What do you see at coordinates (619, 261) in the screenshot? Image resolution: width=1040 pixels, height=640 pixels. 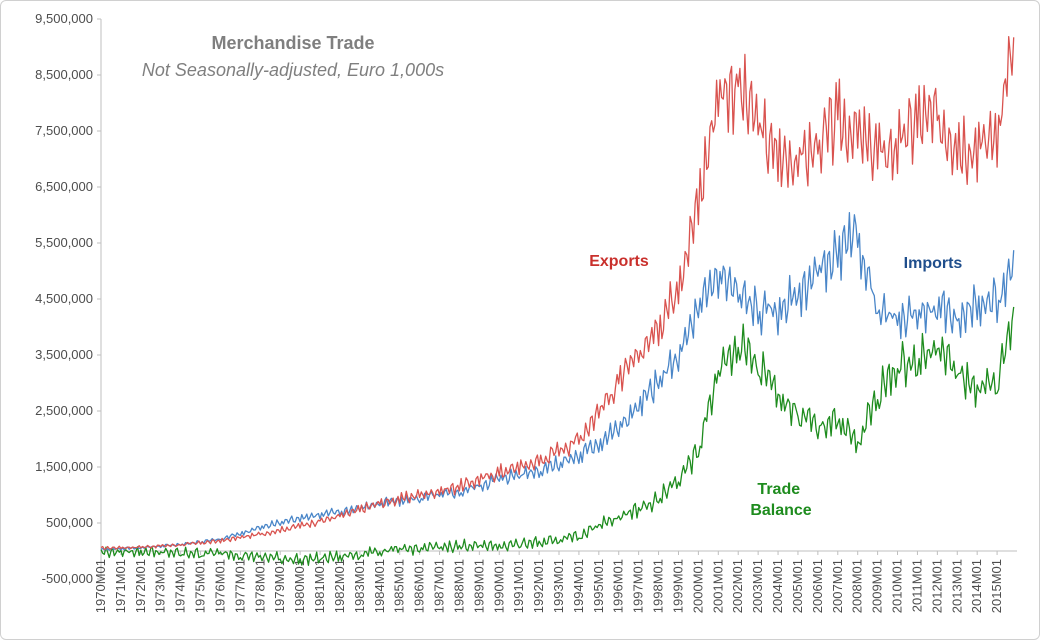 I see `series-label-exports: Exports` at bounding box center [619, 261].